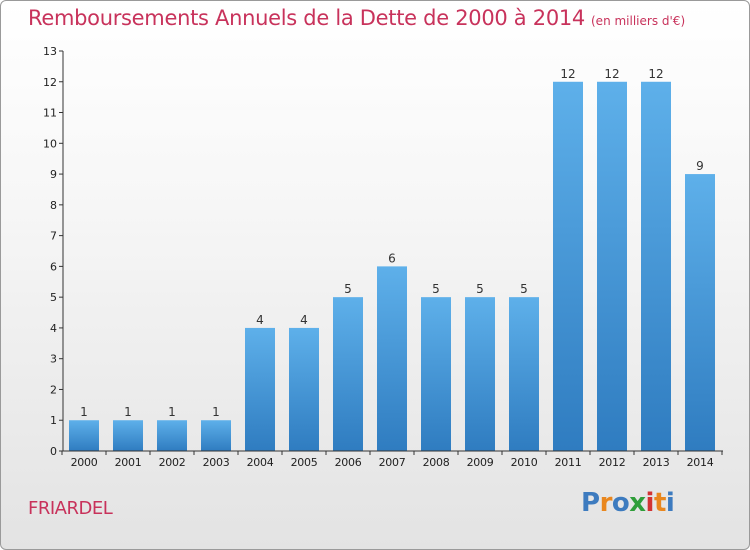 This screenshot has width=750, height=550. Describe the element at coordinates (637, 503) in the screenshot. I see `logo-letter: x` at that location.